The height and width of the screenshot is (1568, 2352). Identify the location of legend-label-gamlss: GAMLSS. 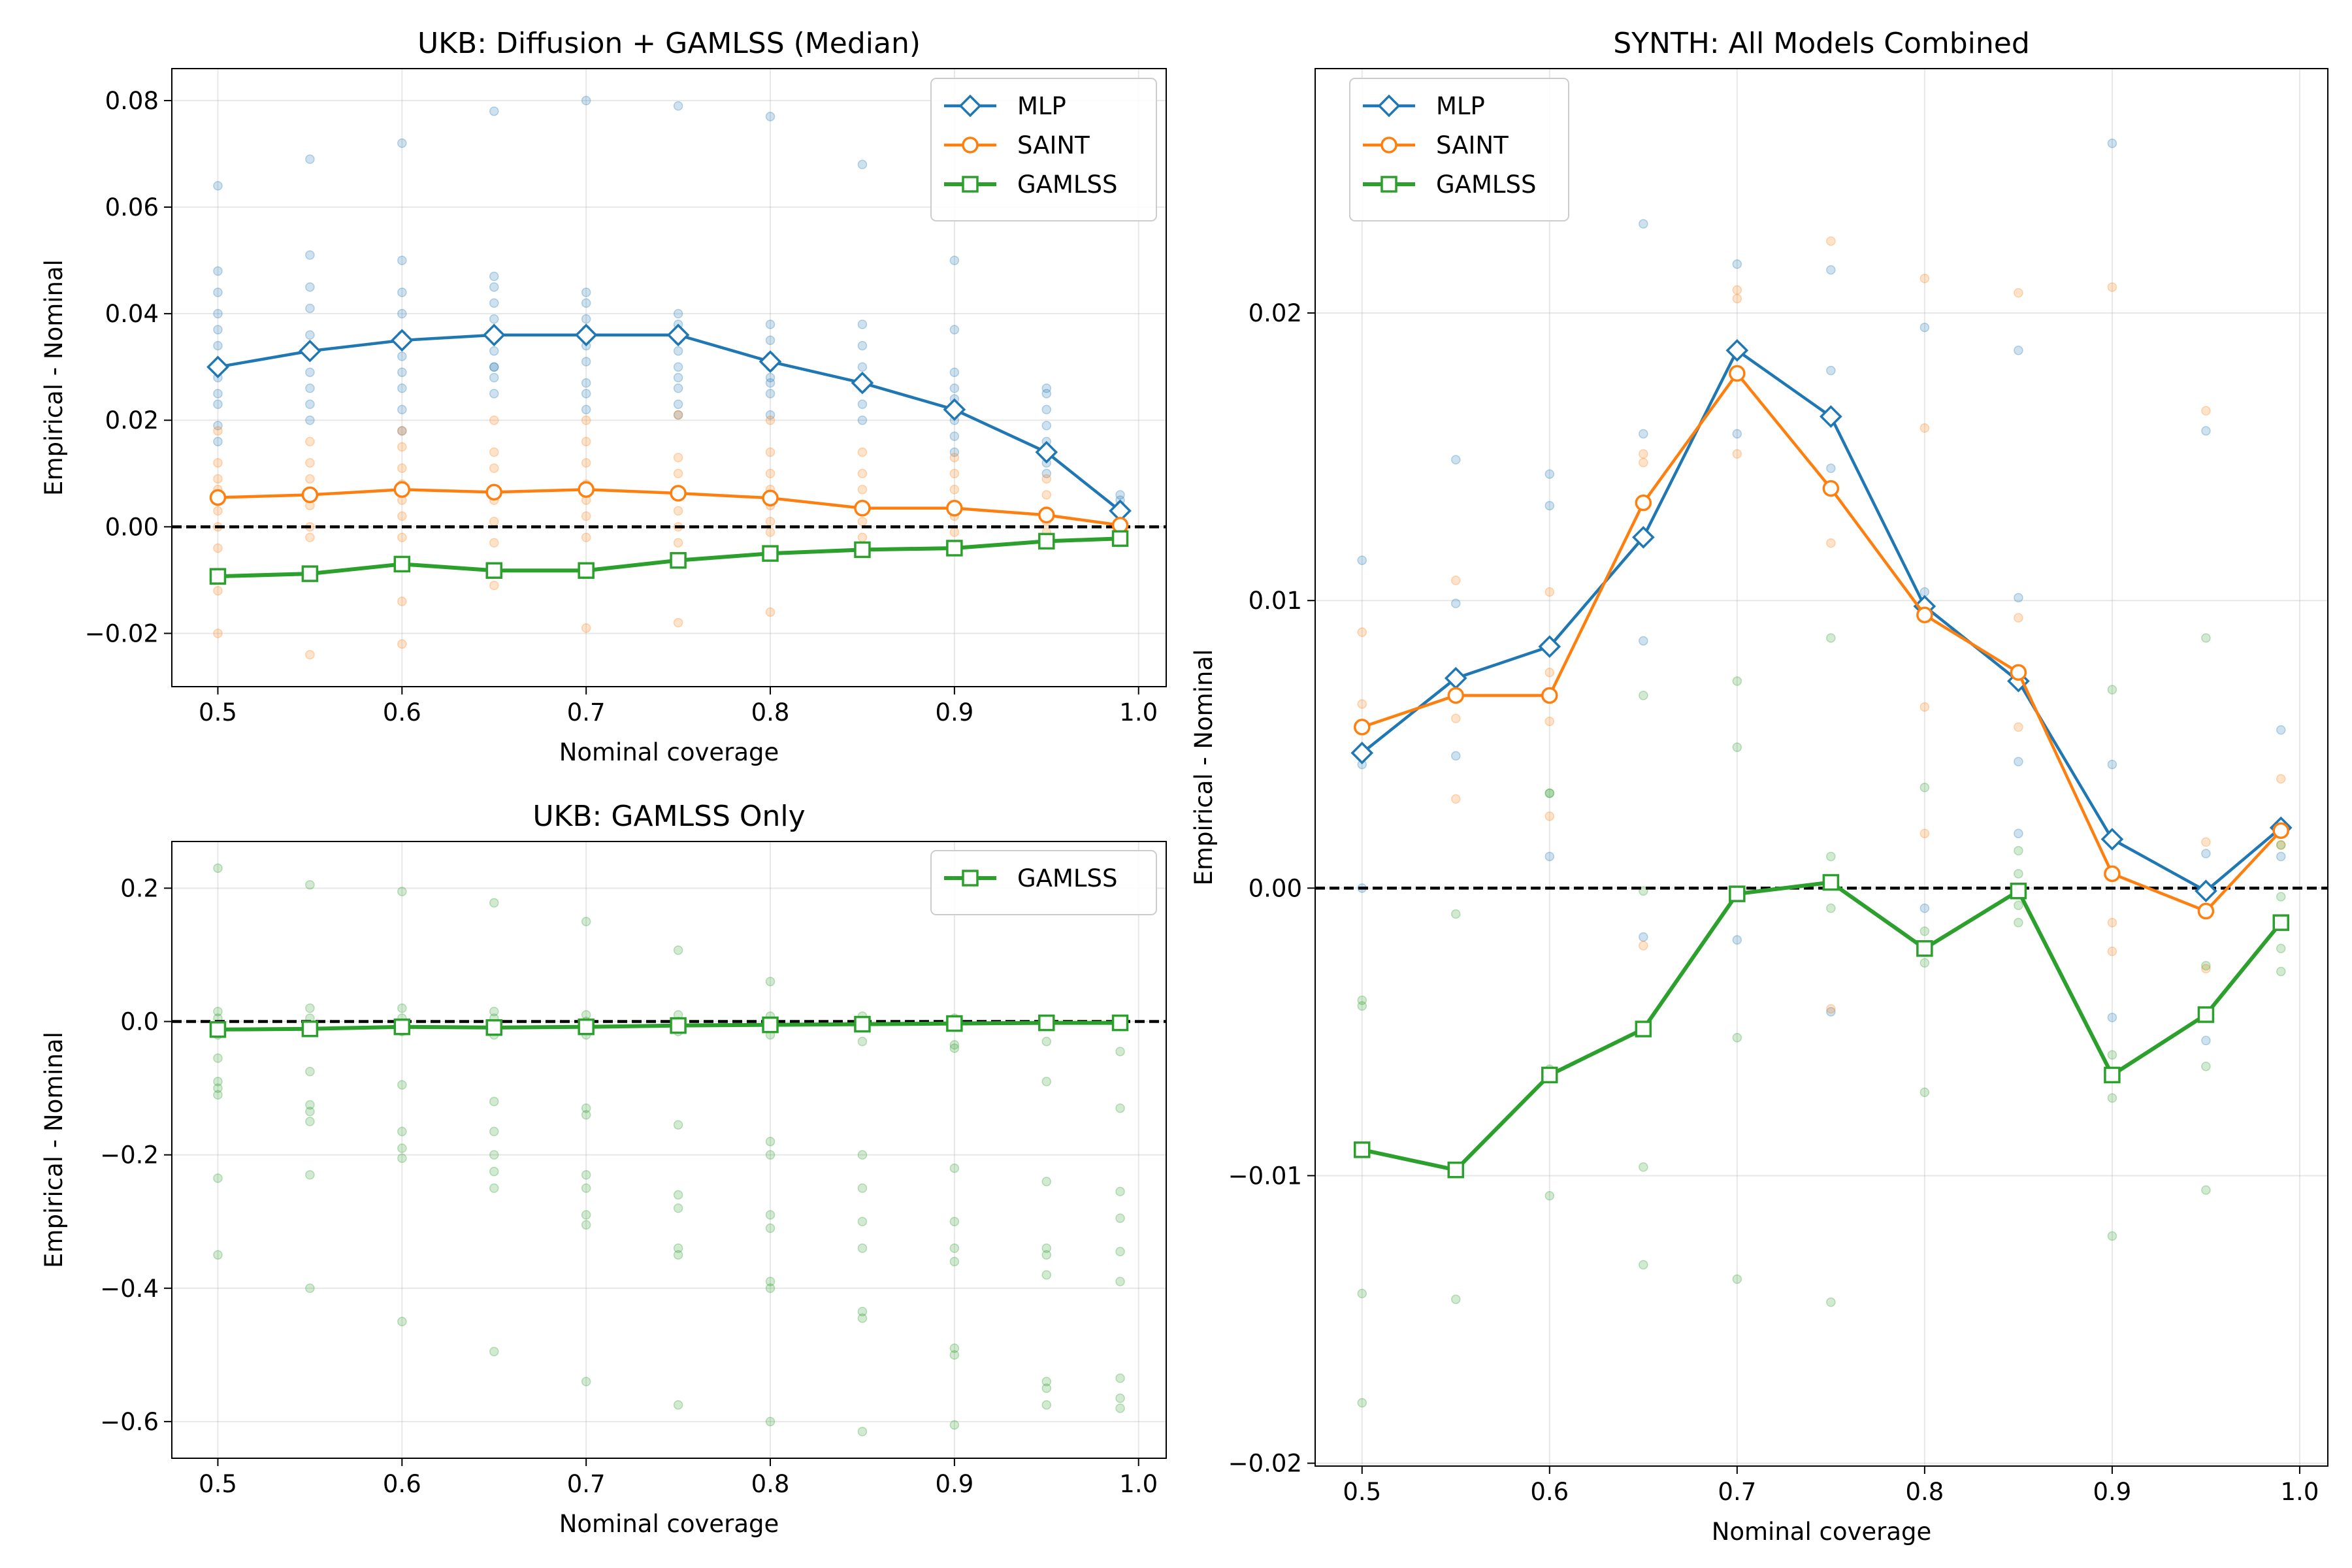
(1067, 185).